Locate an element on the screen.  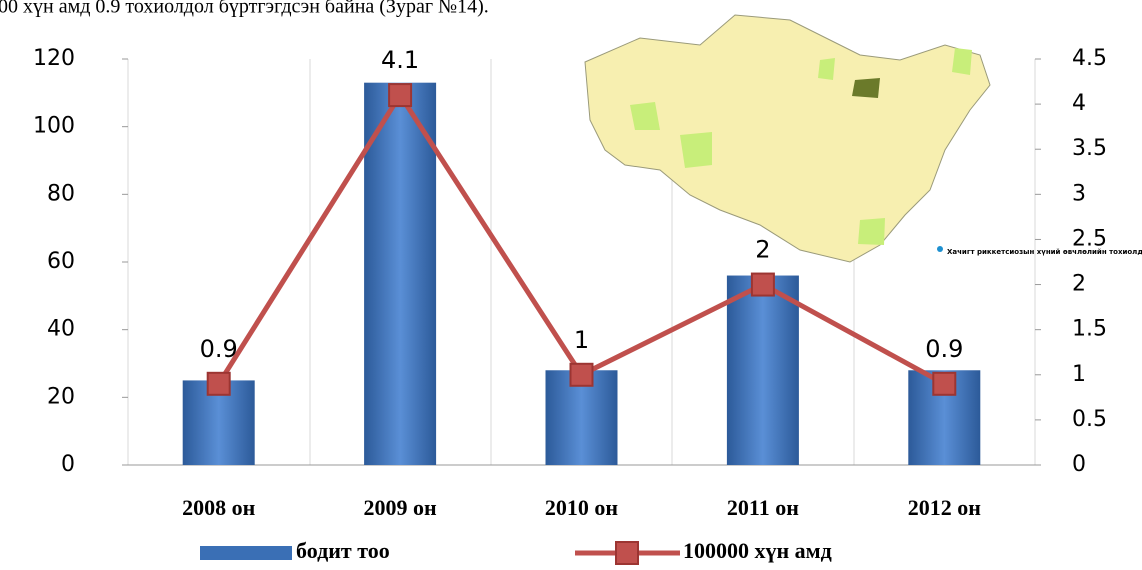
x-tick-label: 2008 он is located at coordinates (219, 507).